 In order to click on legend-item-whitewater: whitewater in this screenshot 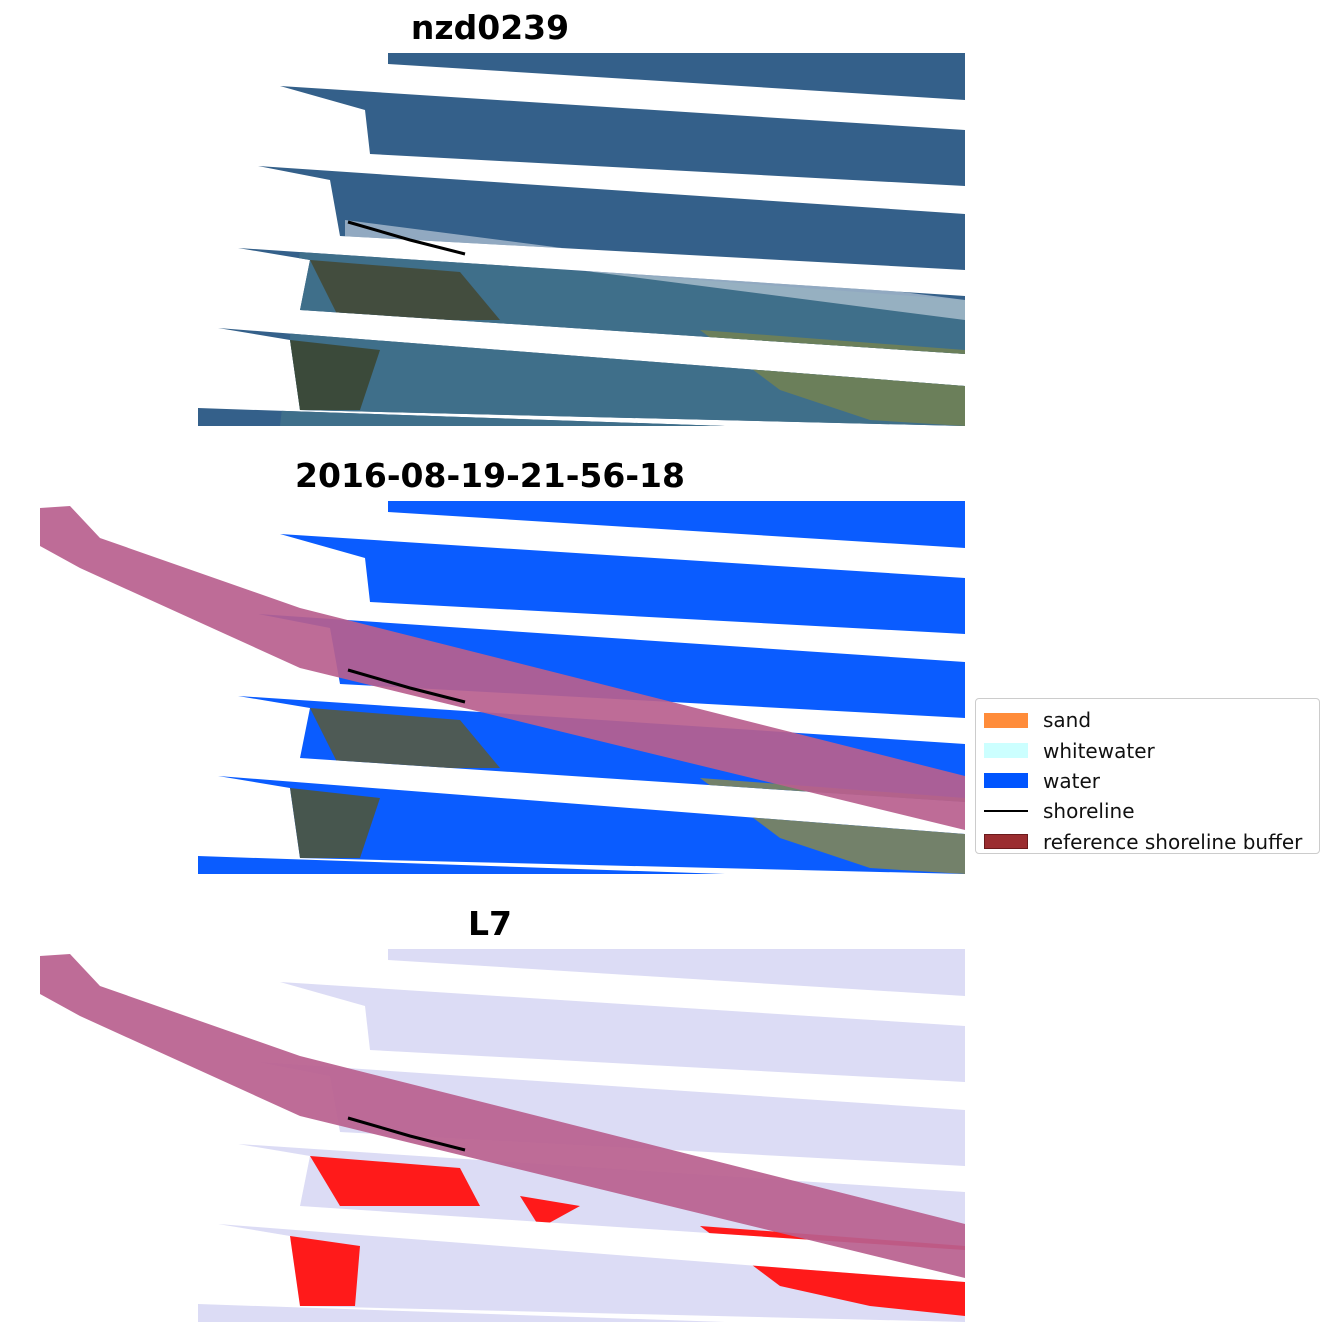, I will do `click(1147, 750)`.